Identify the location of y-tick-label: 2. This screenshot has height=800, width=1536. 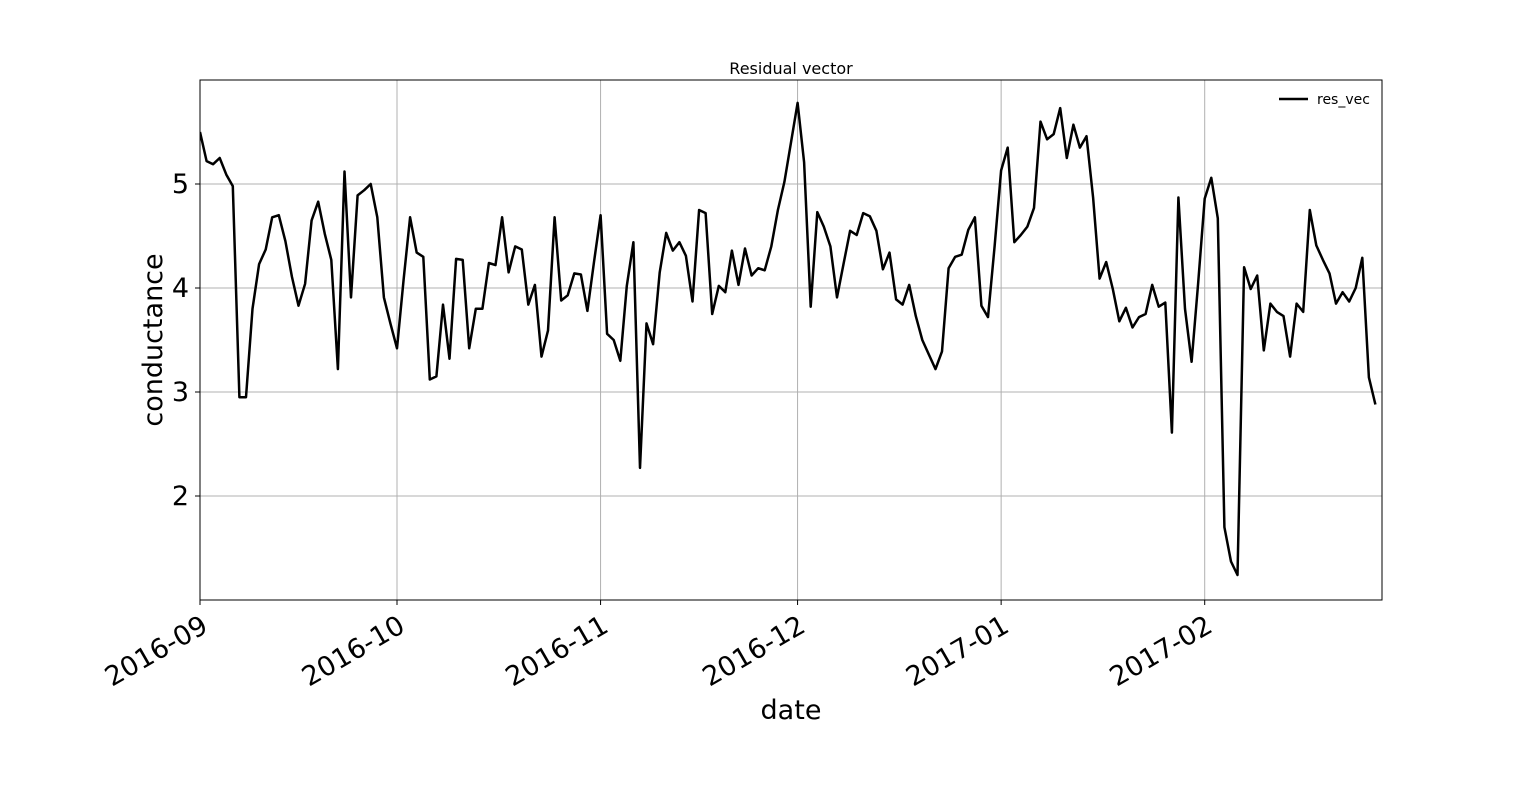
(180, 496).